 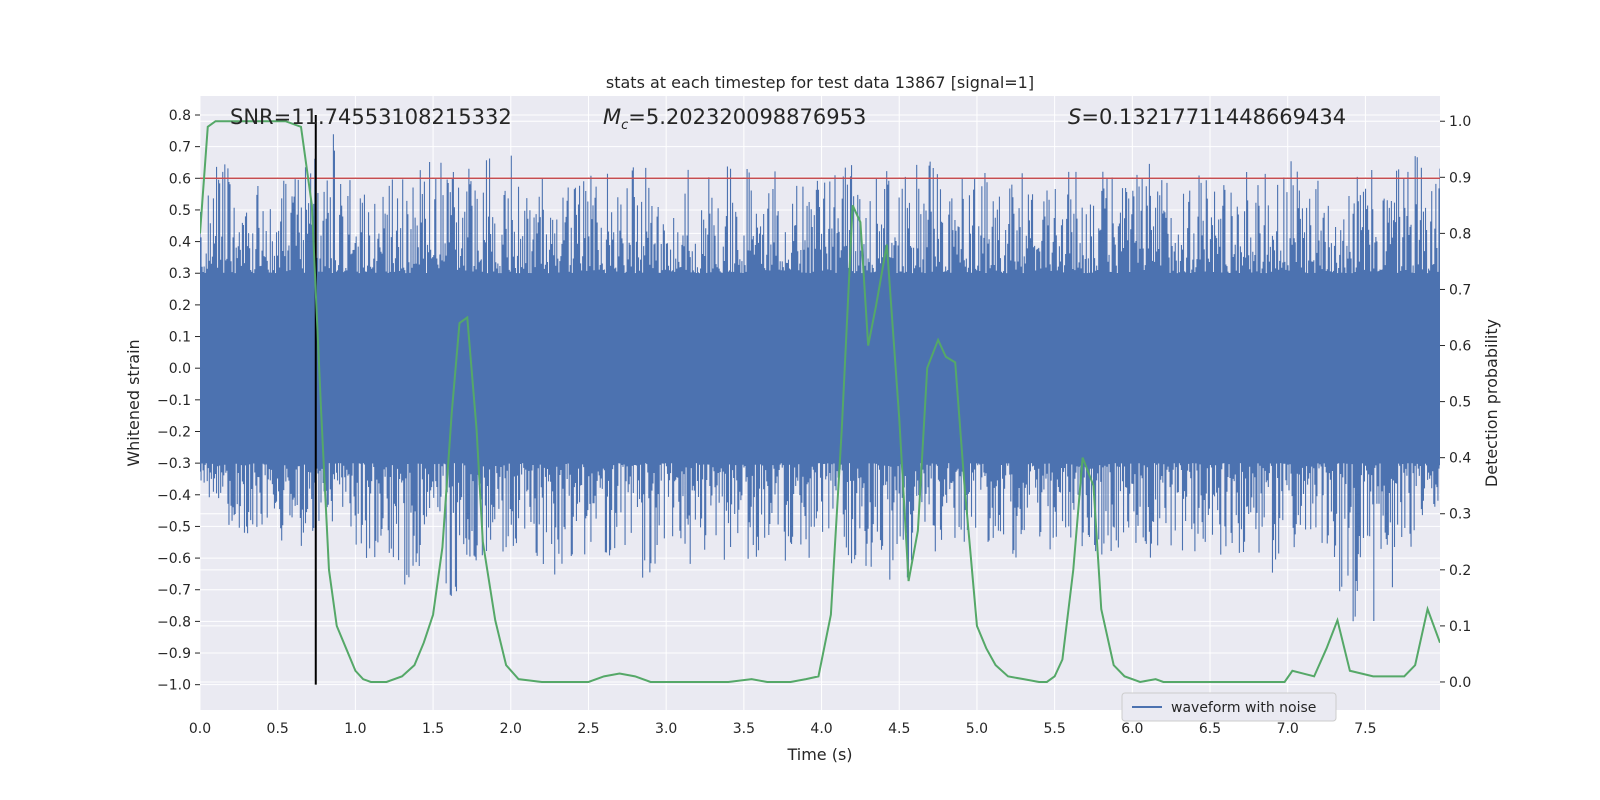 What do you see at coordinates (612, 117) in the screenshot?
I see `chirp-mass-symbol: M` at bounding box center [612, 117].